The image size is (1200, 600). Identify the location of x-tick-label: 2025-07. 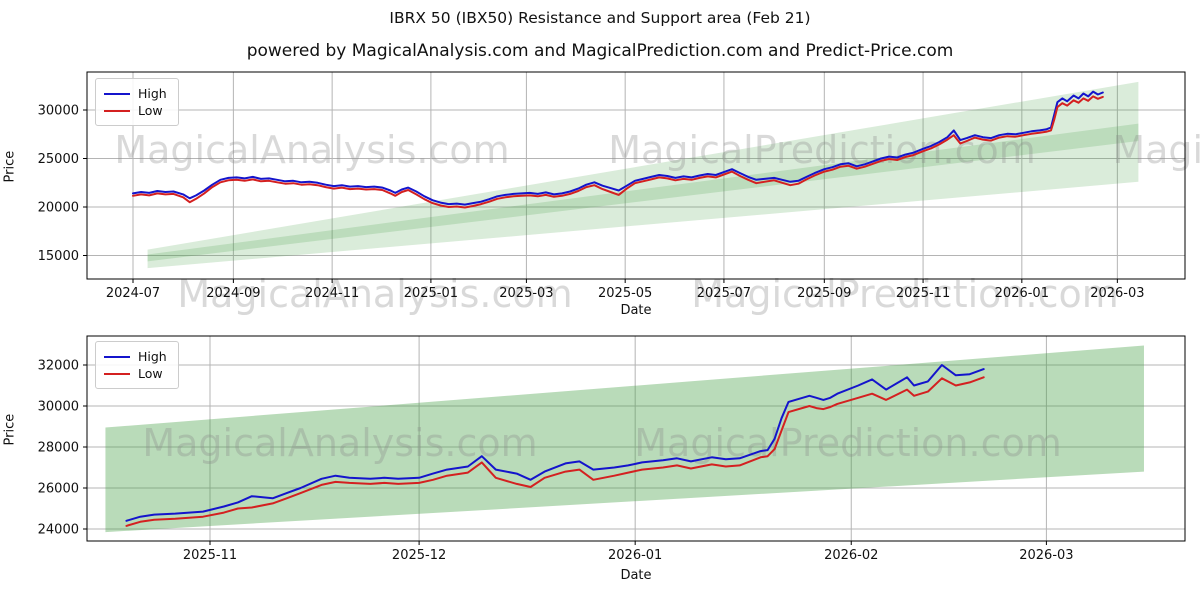
(724, 293).